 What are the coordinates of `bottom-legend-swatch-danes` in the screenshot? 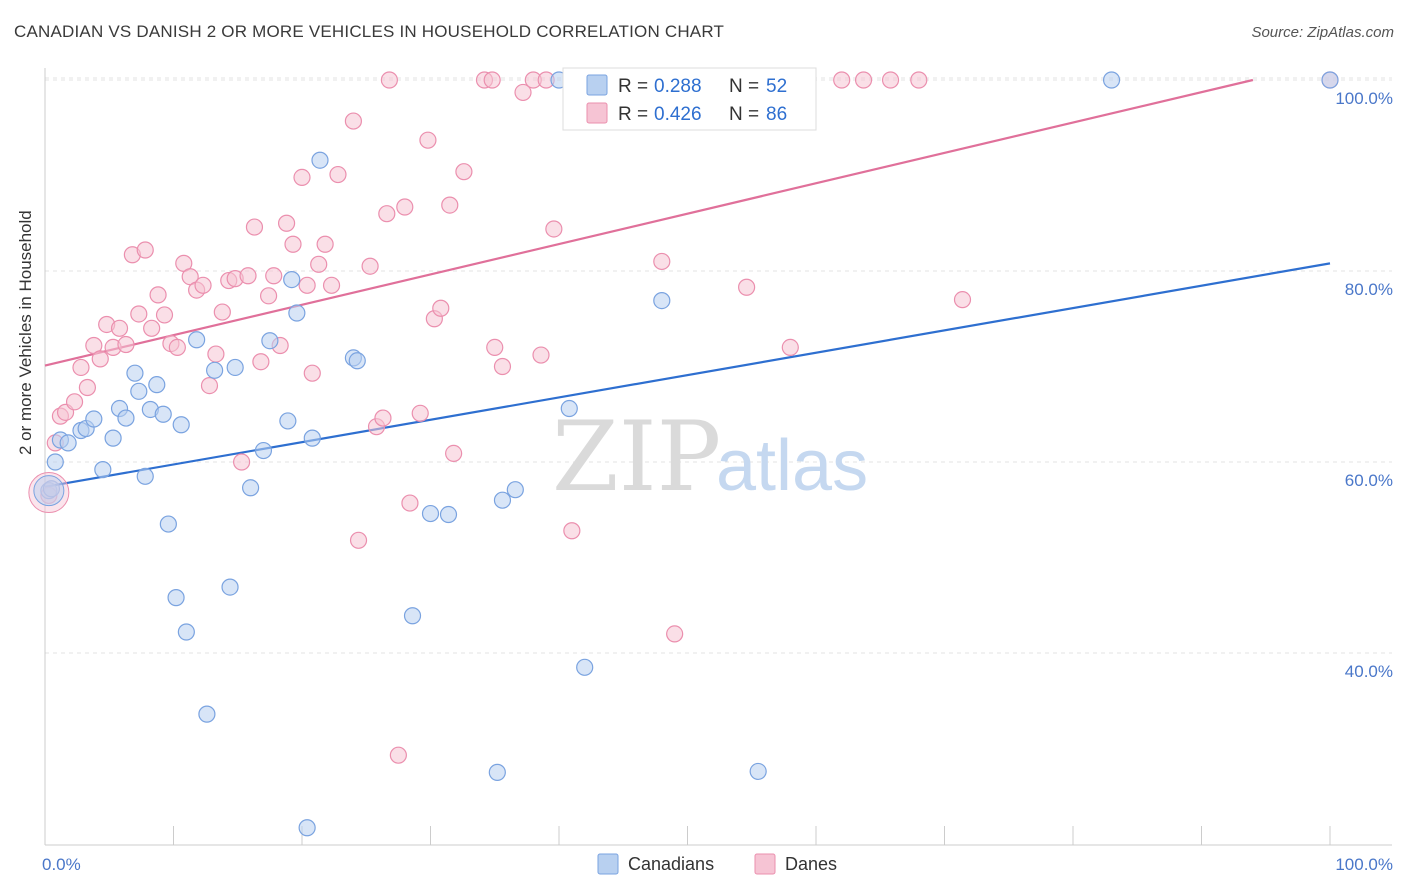 It's located at (765, 864).